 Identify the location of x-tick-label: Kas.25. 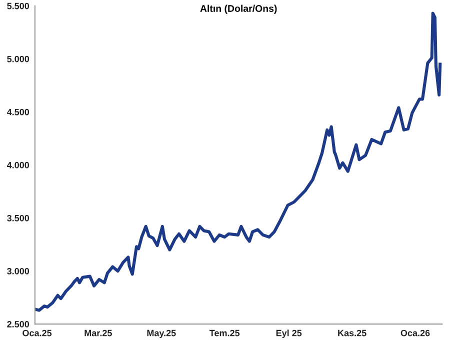
(352, 333).